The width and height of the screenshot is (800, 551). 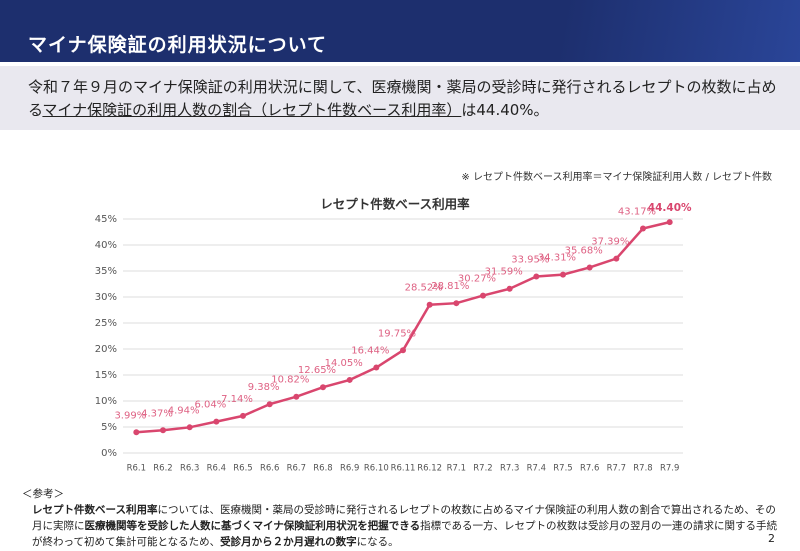 I want to click on x-tick-label: R6.8, so click(x=322, y=469).